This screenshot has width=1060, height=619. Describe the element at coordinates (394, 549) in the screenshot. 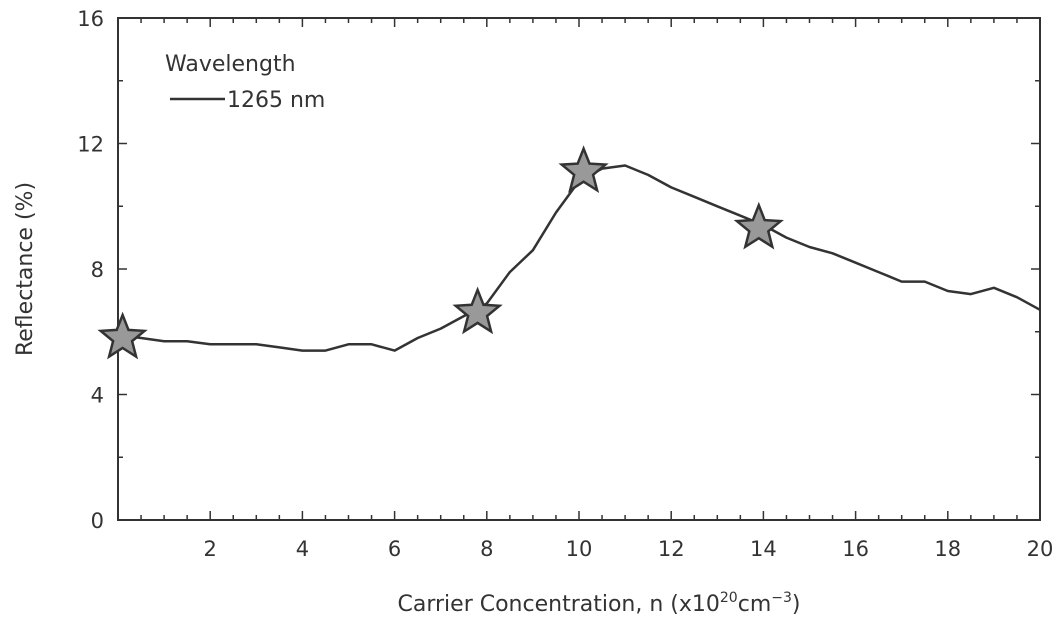

I see `x-tick-label: 6` at that location.